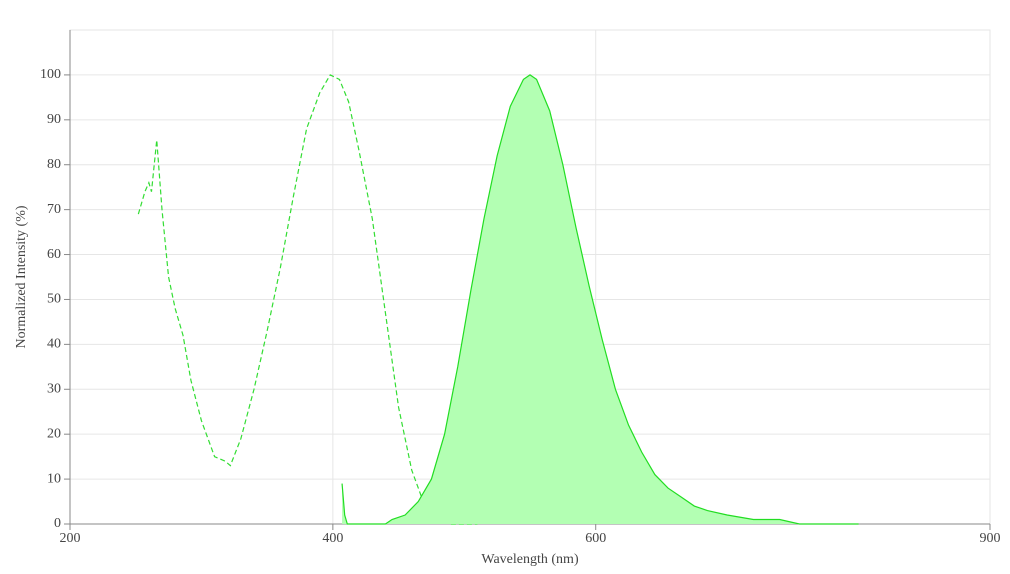  I want to click on y-tick-label: 50, so click(54, 299).